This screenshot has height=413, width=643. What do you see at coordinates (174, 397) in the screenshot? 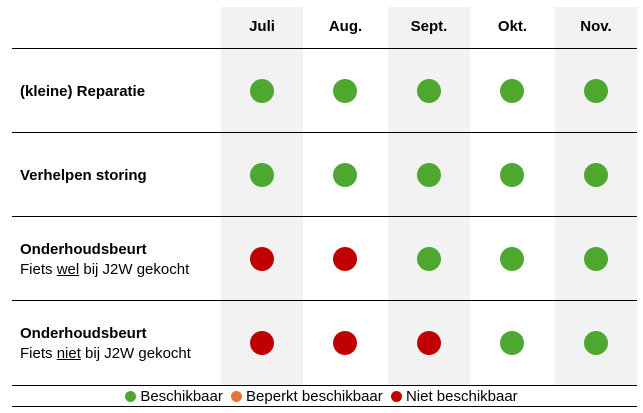
I see `legend-item-available: Beschikbaar` at bounding box center [174, 397].